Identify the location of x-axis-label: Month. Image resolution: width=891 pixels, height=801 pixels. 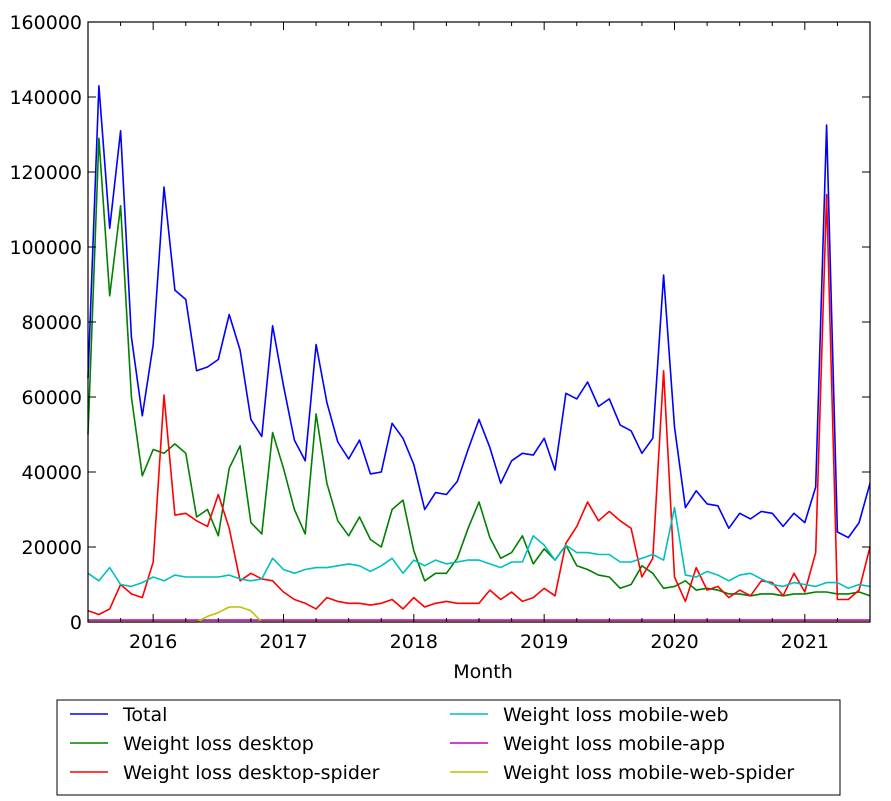
(483, 672).